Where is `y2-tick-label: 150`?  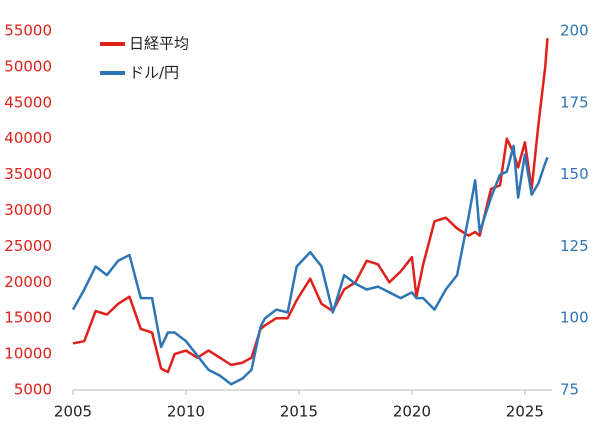
y2-tick-label: 150 is located at coordinates (574, 174).